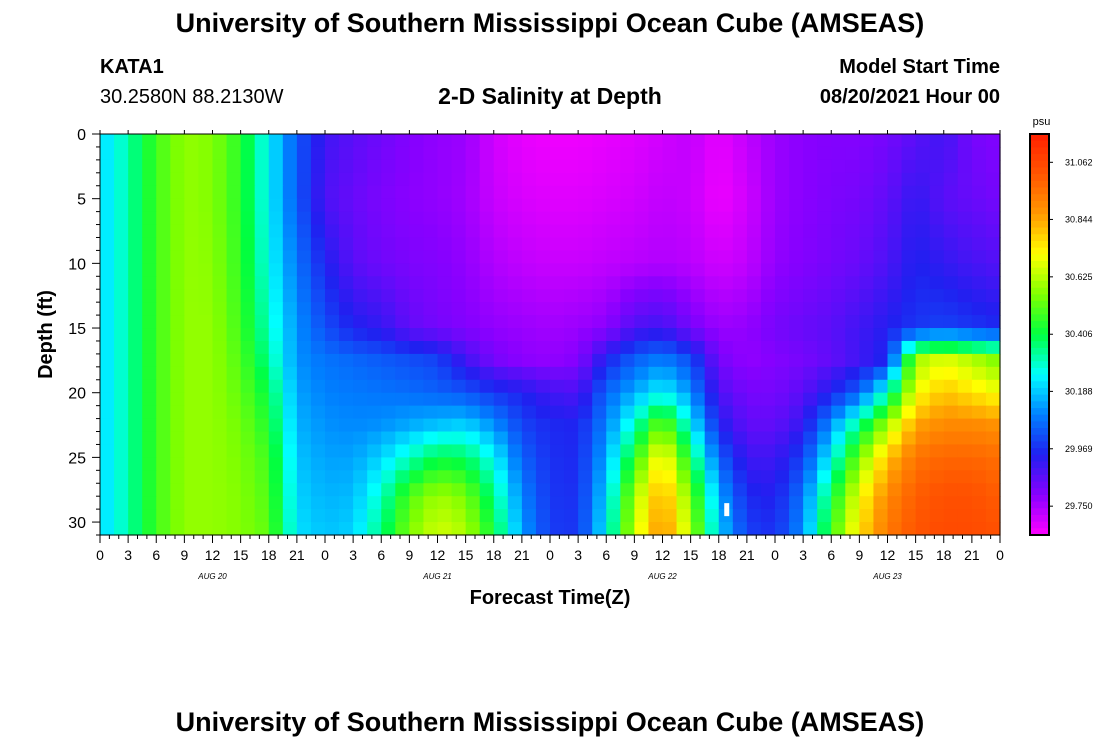 This screenshot has height=750, width=1100. Describe the element at coordinates (77, 264) in the screenshot. I see `y-tick-label: 10` at that location.